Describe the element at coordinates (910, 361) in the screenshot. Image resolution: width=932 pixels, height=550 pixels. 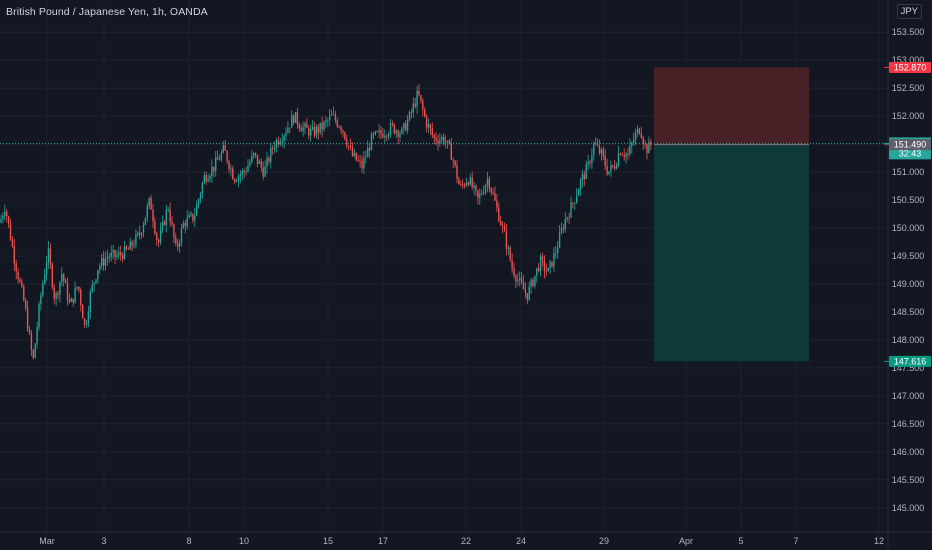
I see `target-price-tag-bg` at that location.